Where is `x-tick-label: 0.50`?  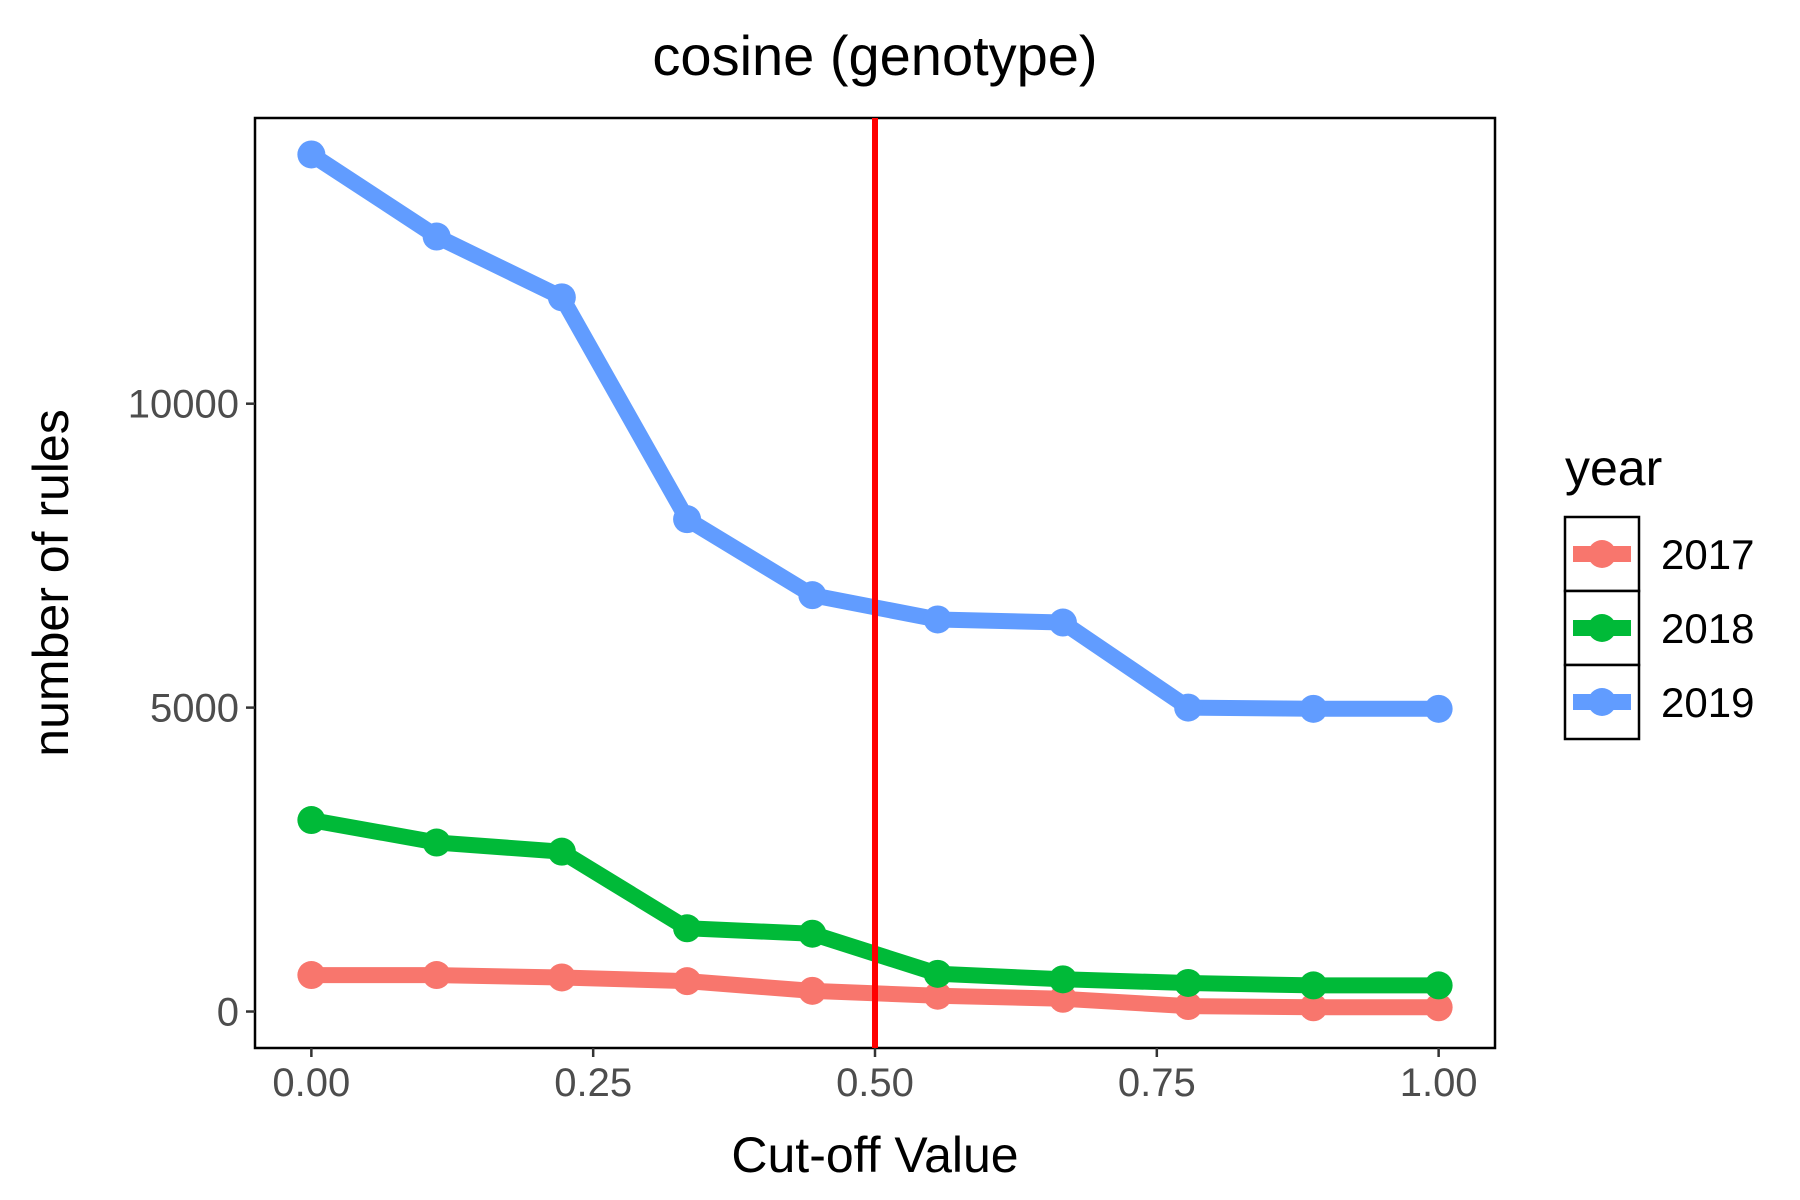 x-tick-label: 0.50 is located at coordinates (875, 1083).